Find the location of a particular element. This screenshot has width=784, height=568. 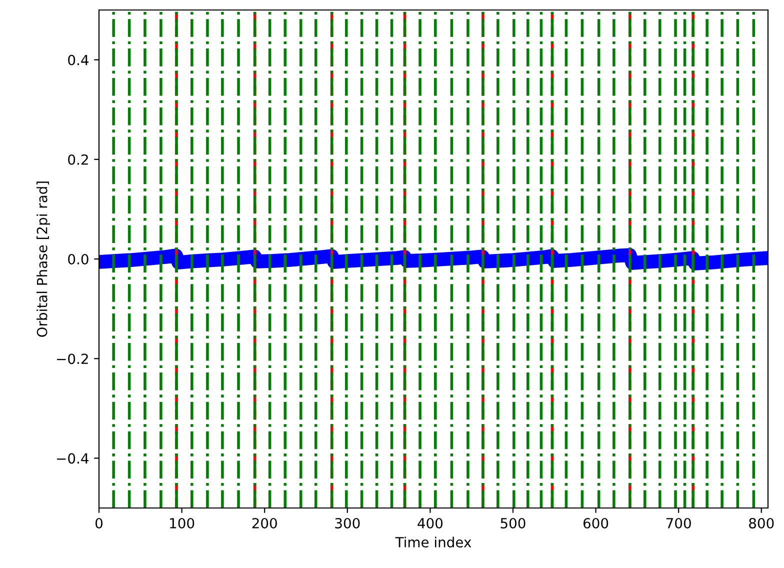

x-tick-label: 0 is located at coordinates (98, 523).